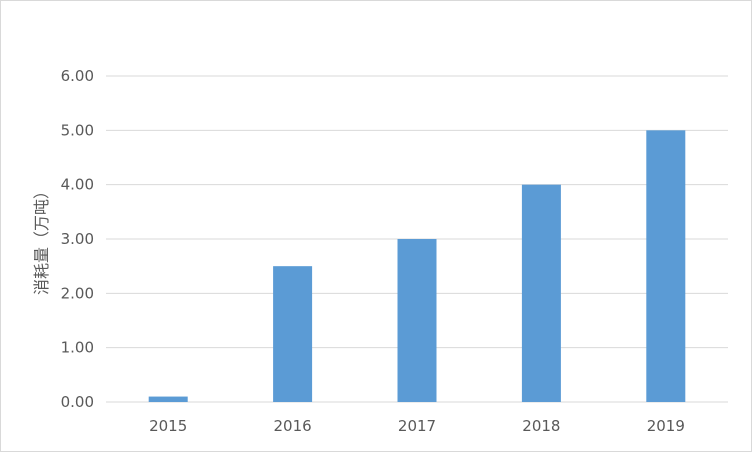 The image size is (752, 453). I want to click on x-tick-label: 2016, so click(293, 426).